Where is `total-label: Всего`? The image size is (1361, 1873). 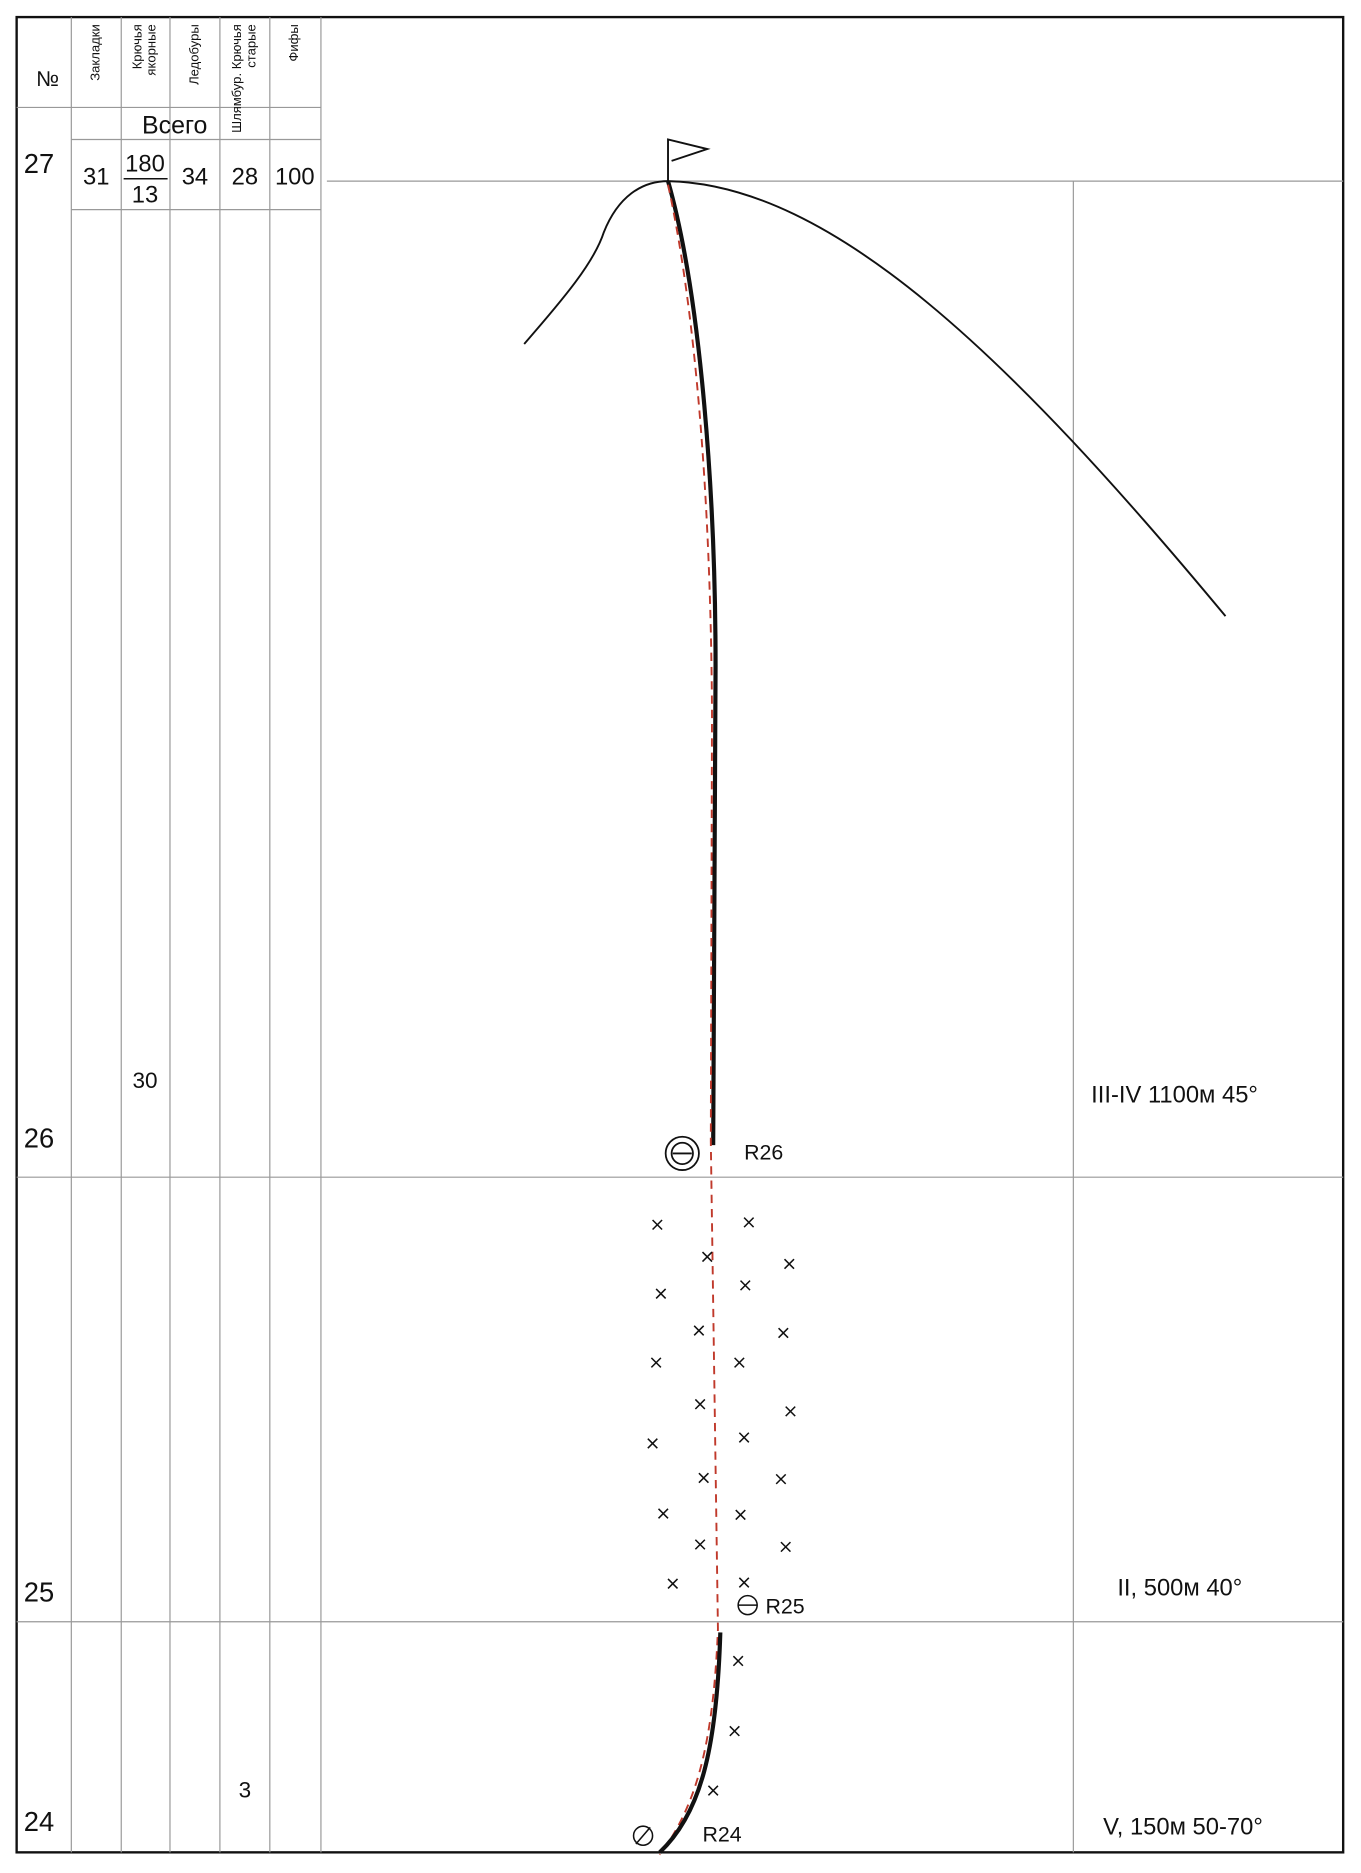
total-label: Всего is located at coordinates (174, 126).